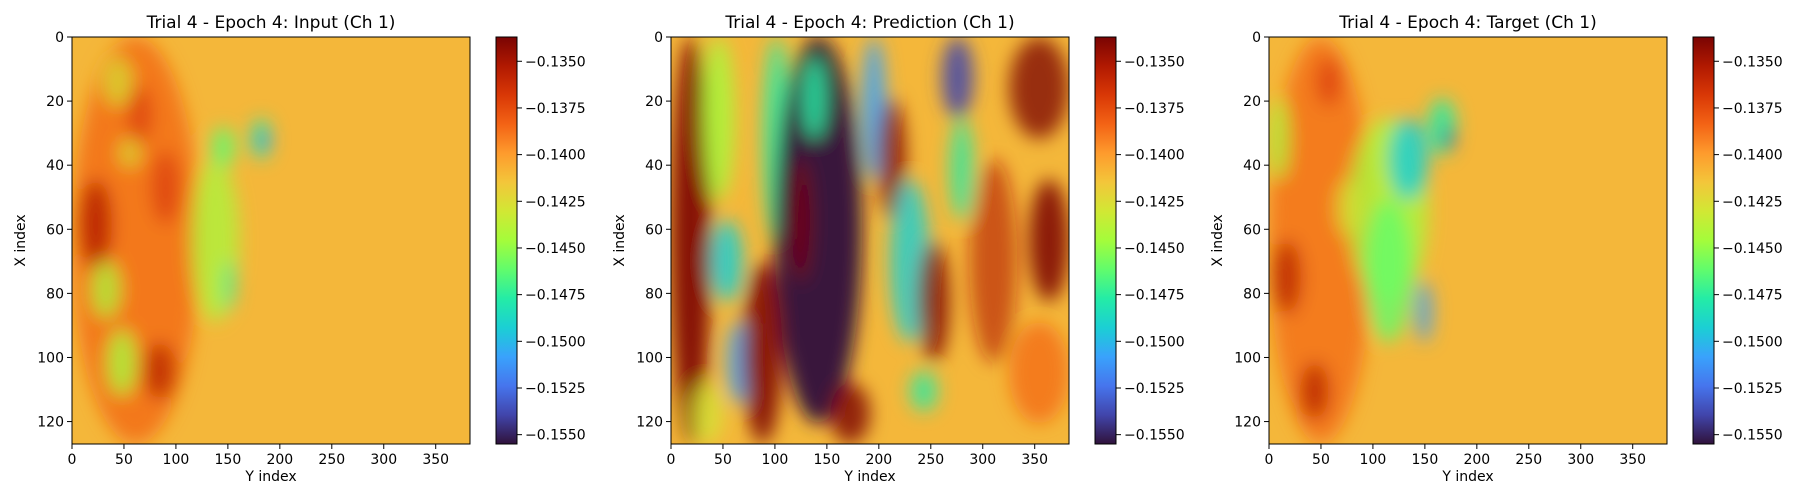  I want to click on x-tick-label: 0, so click(1269, 460).